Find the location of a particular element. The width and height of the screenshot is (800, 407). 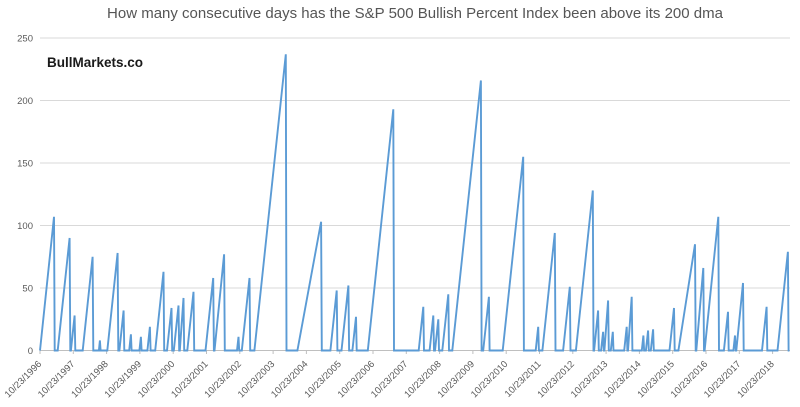

y-axis-tick-label: 150 is located at coordinates (25, 164).